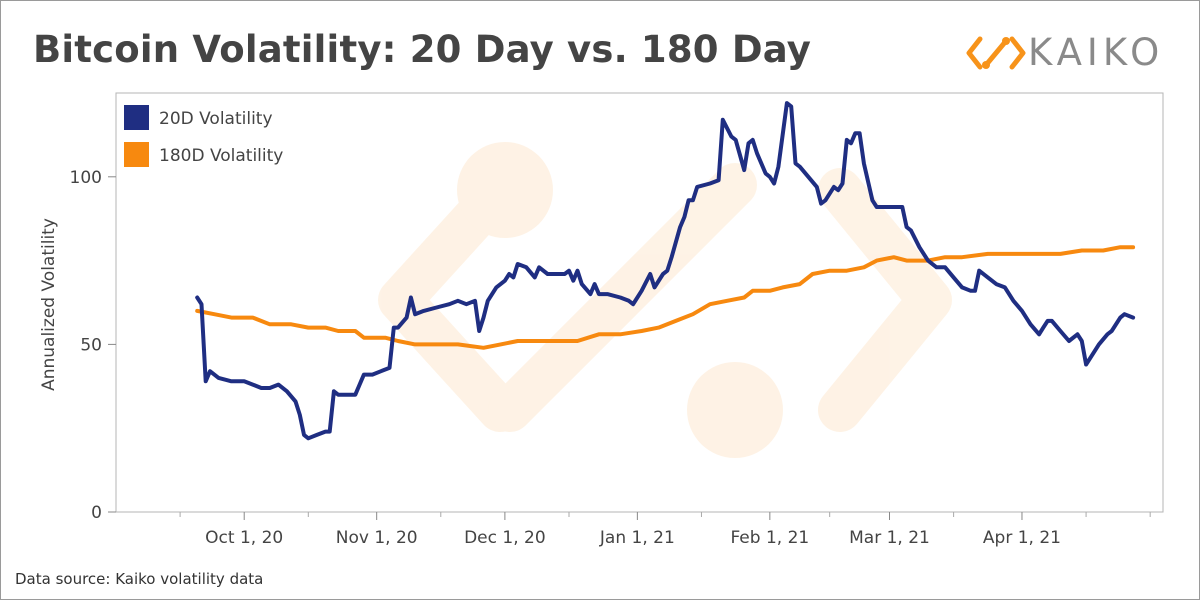 Image resolution: width=1200 pixels, height=600 pixels. I want to click on x-tick-label: Apr 1, 21, so click(1022, 538).